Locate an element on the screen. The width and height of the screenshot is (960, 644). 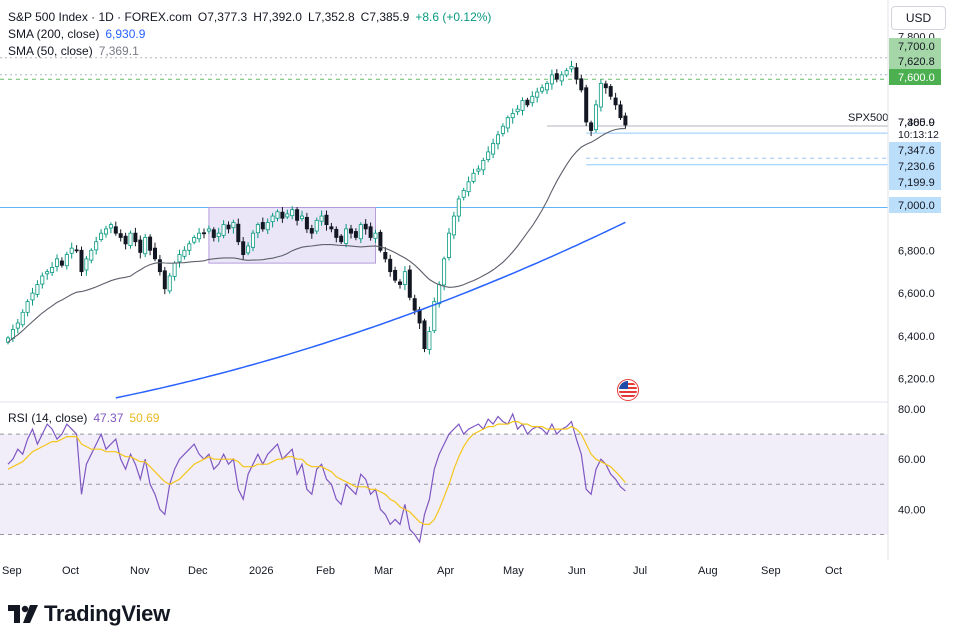
low-value: L7,352.8 is located at coordinates (331, 17).